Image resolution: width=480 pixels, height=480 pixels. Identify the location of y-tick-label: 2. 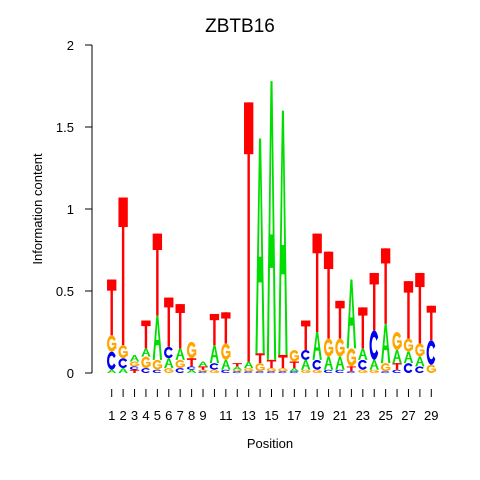
(70, 45).